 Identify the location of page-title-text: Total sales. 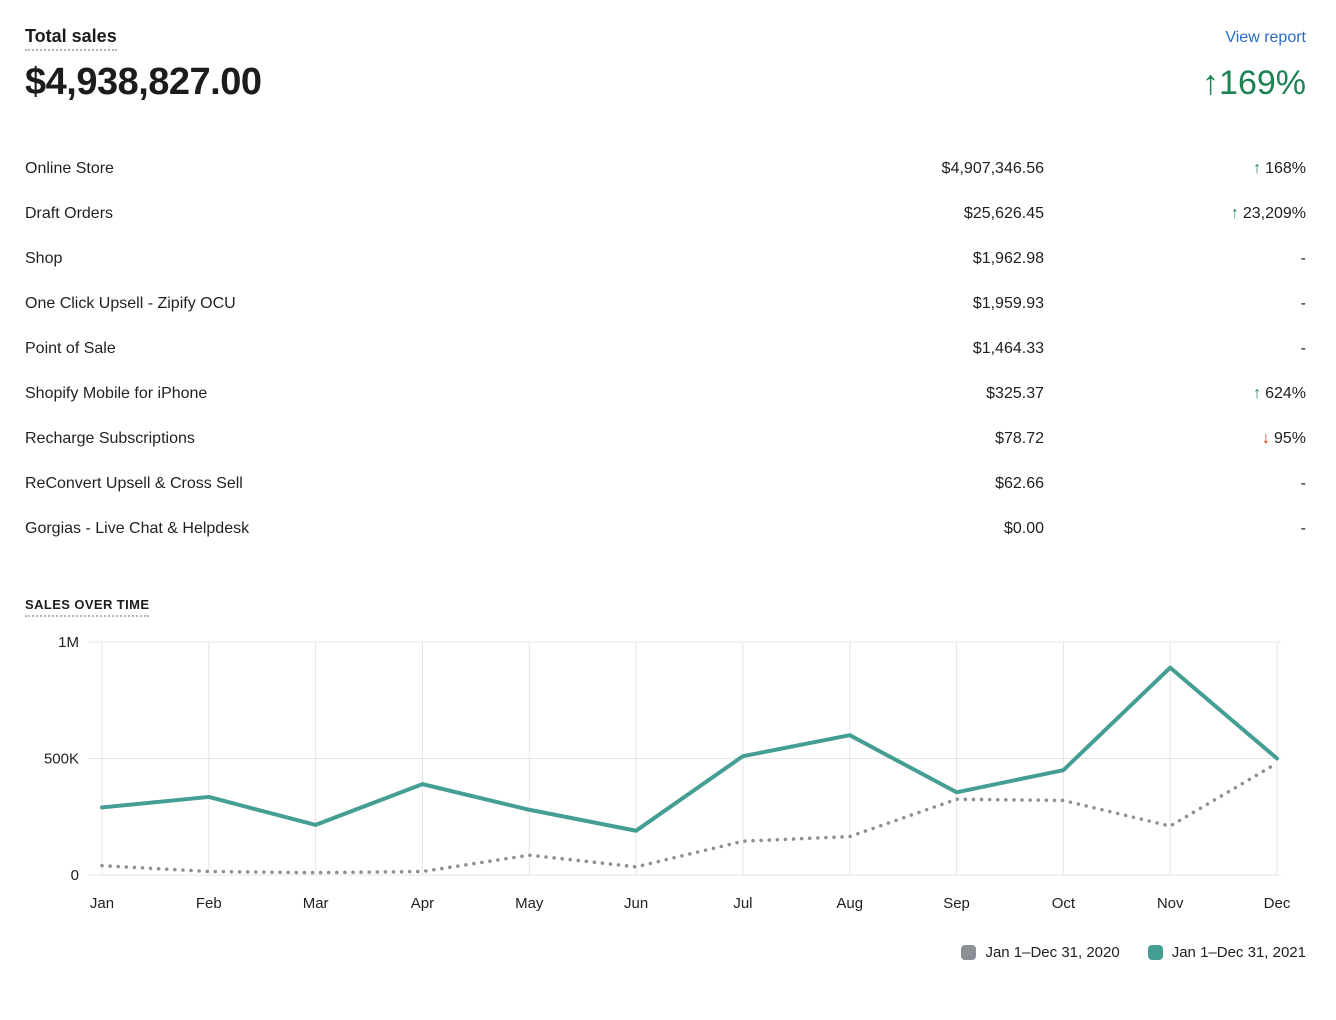
(71, 38).